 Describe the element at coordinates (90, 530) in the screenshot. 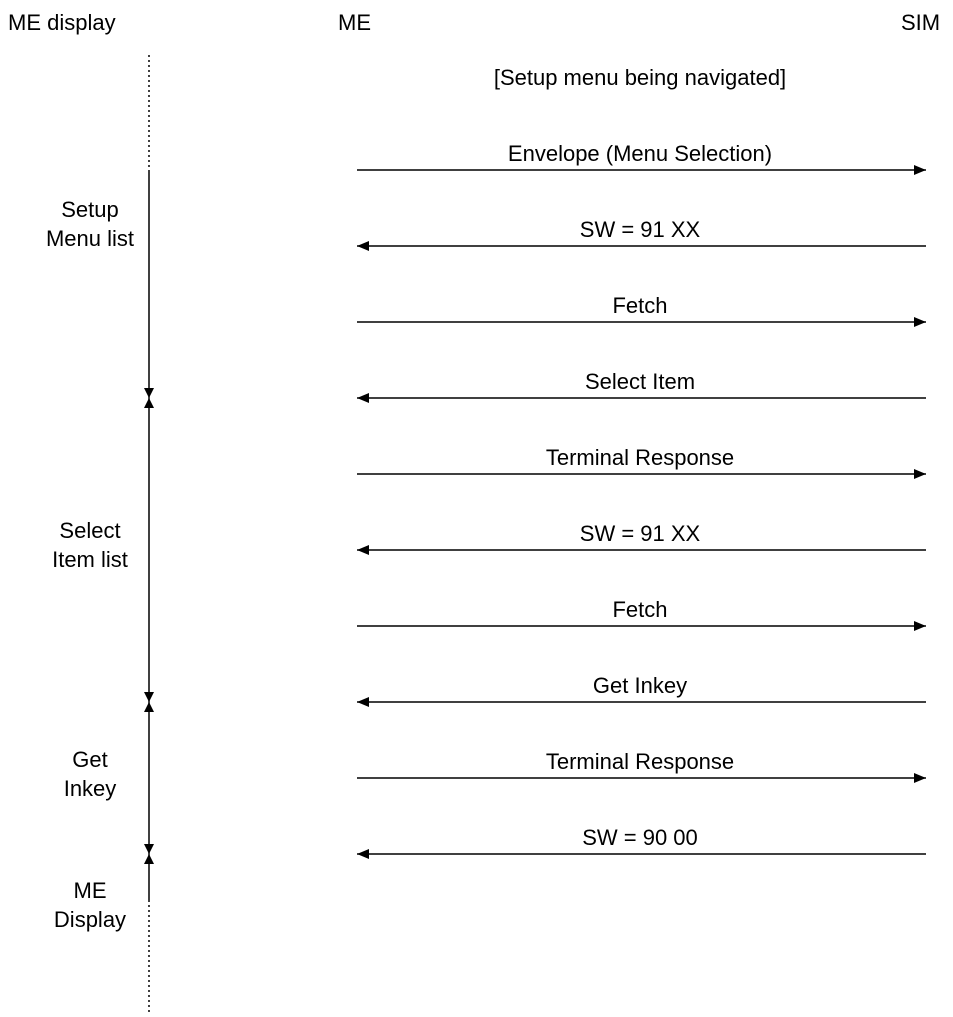

I see `phase-line: Select` at that location.